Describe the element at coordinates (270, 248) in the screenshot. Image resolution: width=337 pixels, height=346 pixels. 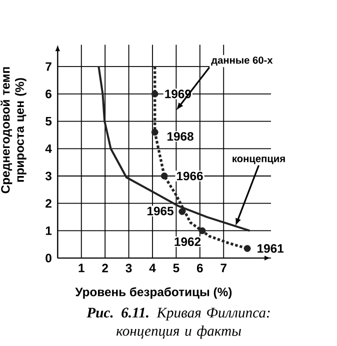
I see `annotation: 1961` at that location.